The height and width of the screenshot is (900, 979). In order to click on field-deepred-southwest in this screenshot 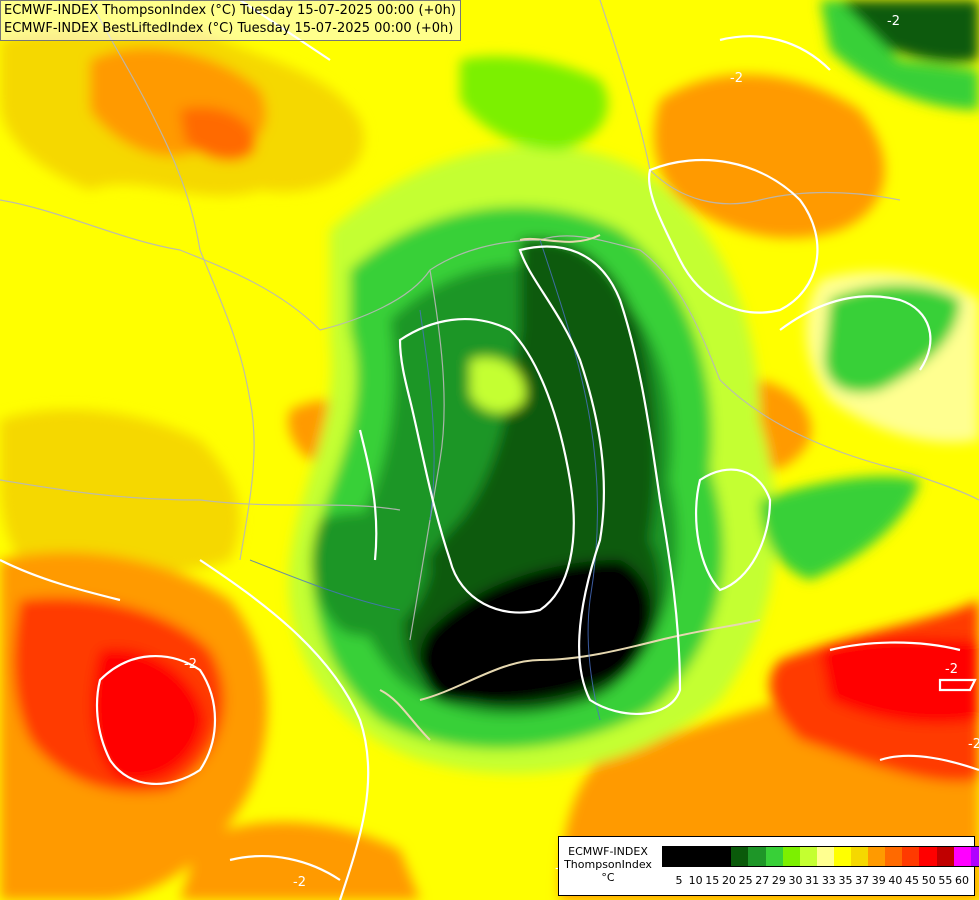, I will do `click(148, 715)`.